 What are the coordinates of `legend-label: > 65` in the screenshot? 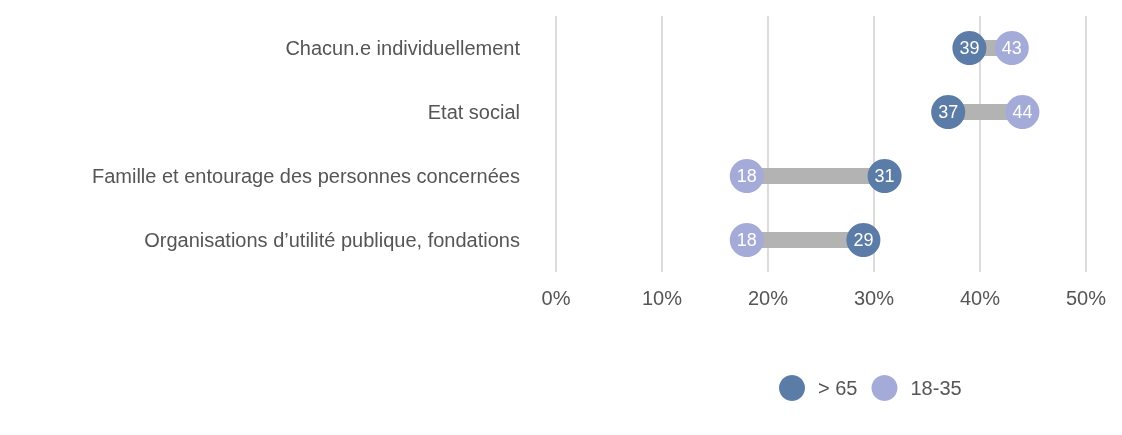 It's located at (838, 388).